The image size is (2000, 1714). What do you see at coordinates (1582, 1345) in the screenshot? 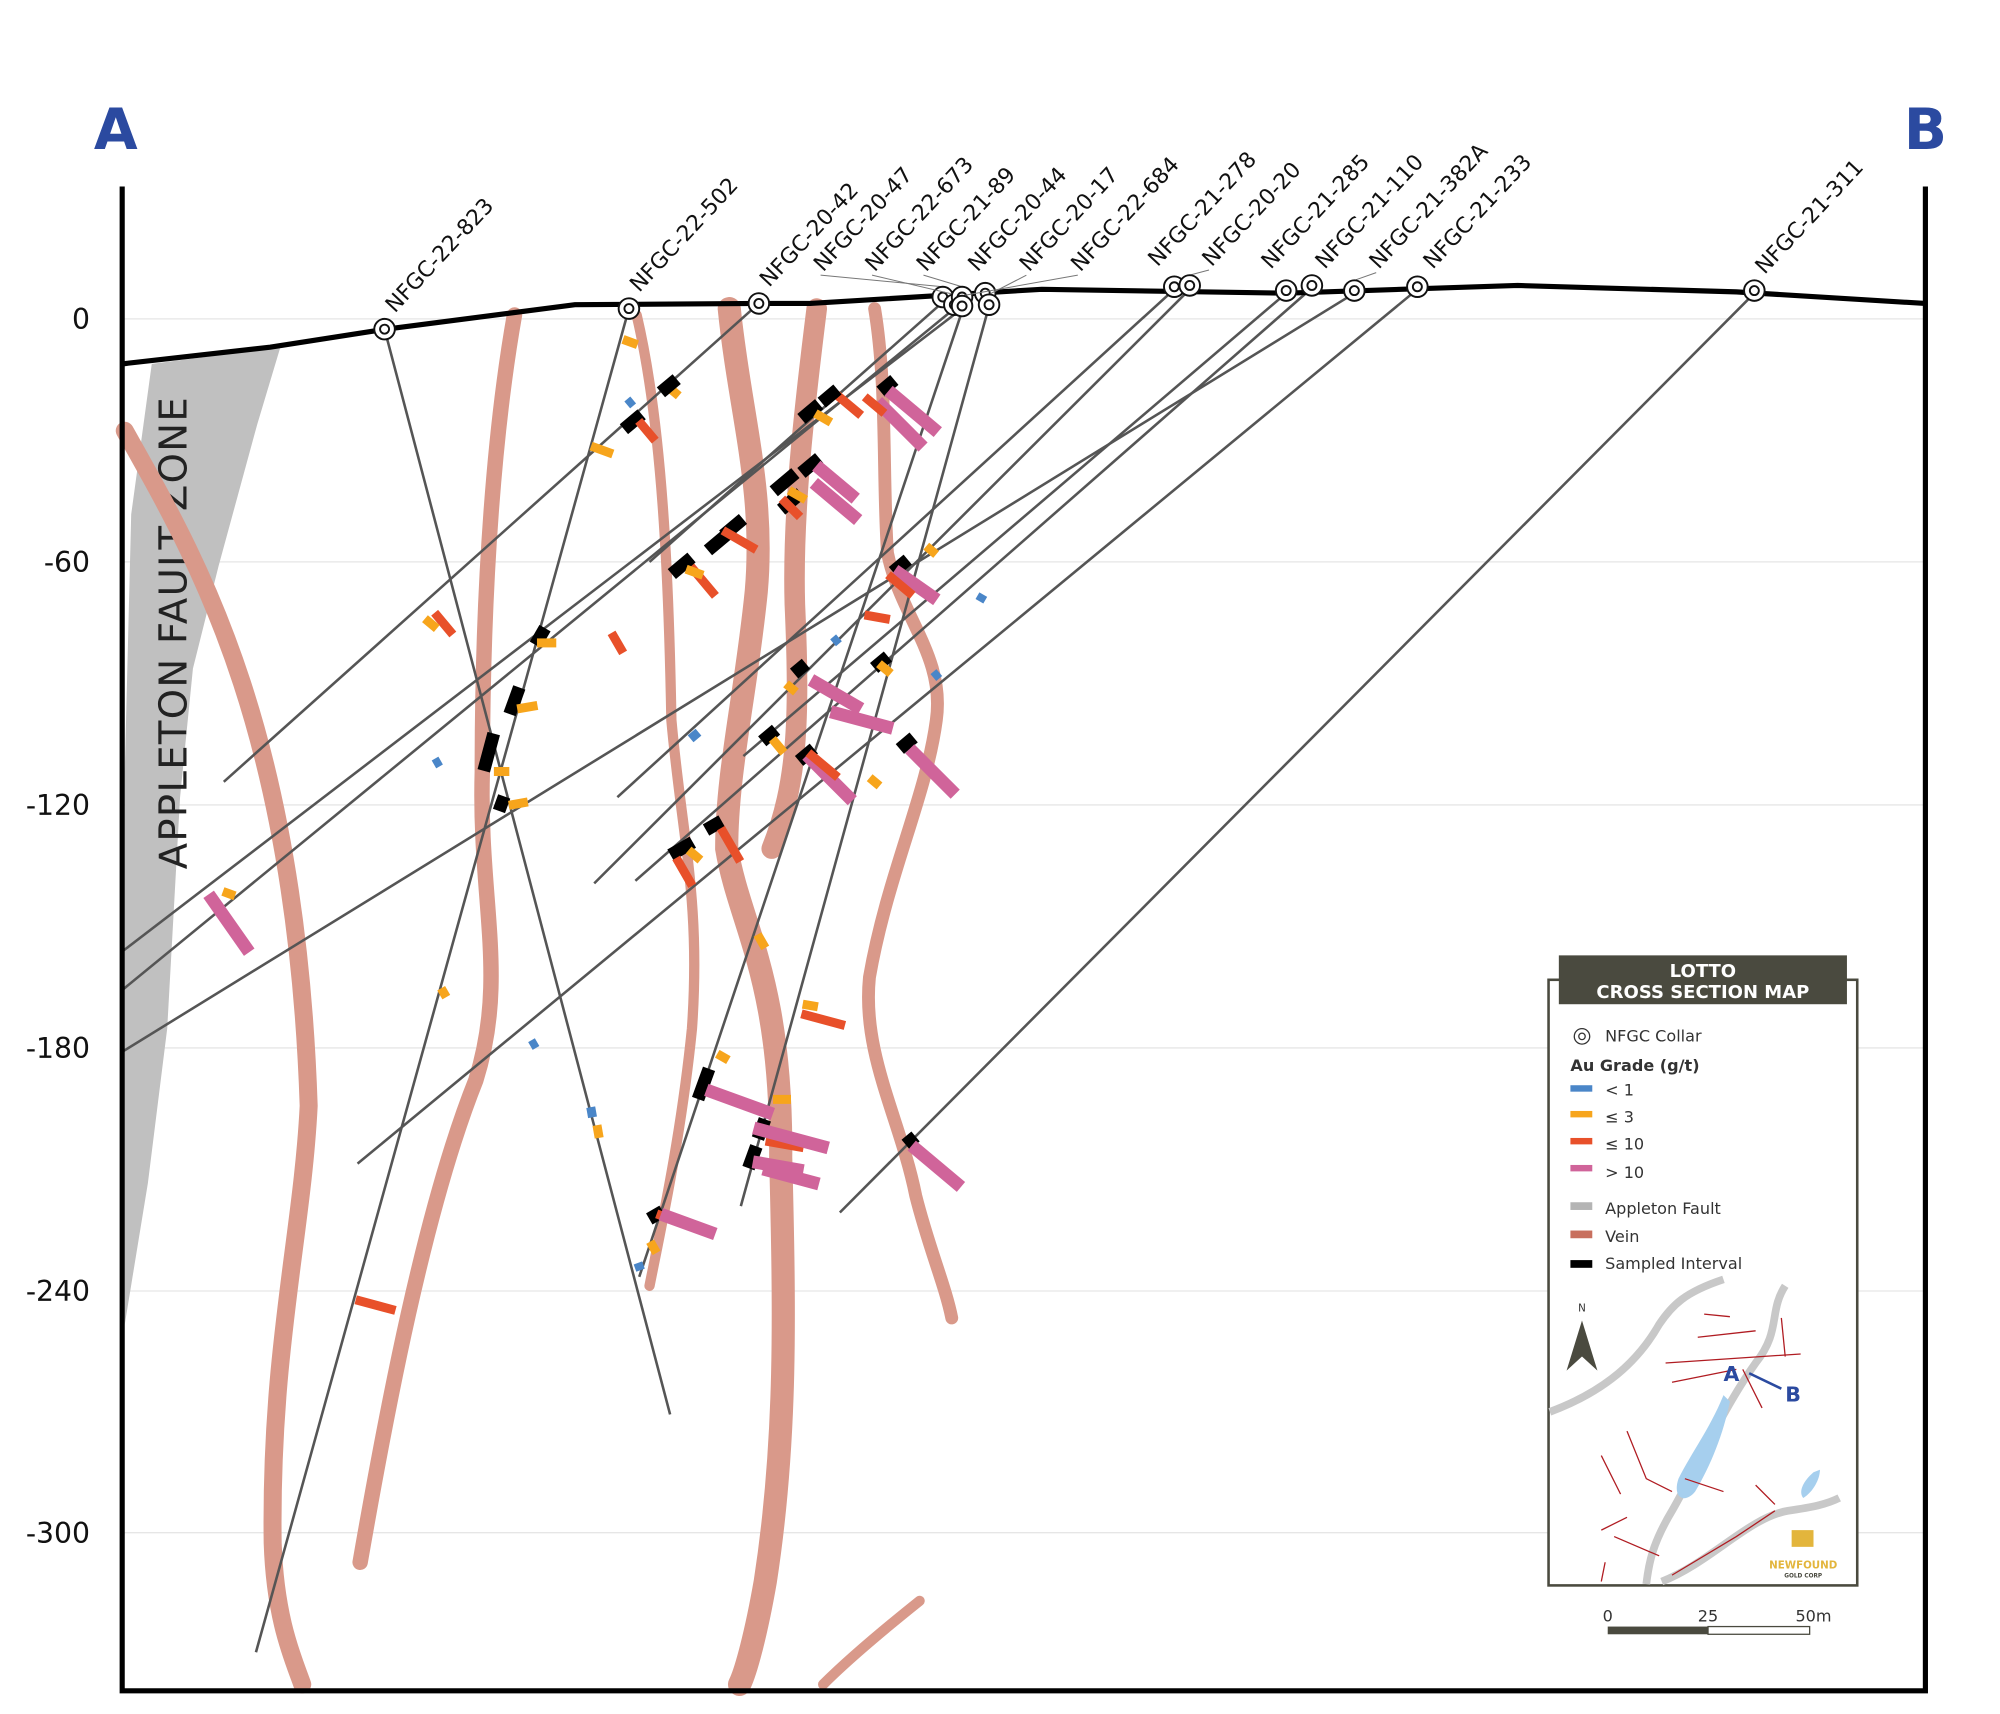
I see `north-arrow-icon` at bounding box center [1582, 1345].